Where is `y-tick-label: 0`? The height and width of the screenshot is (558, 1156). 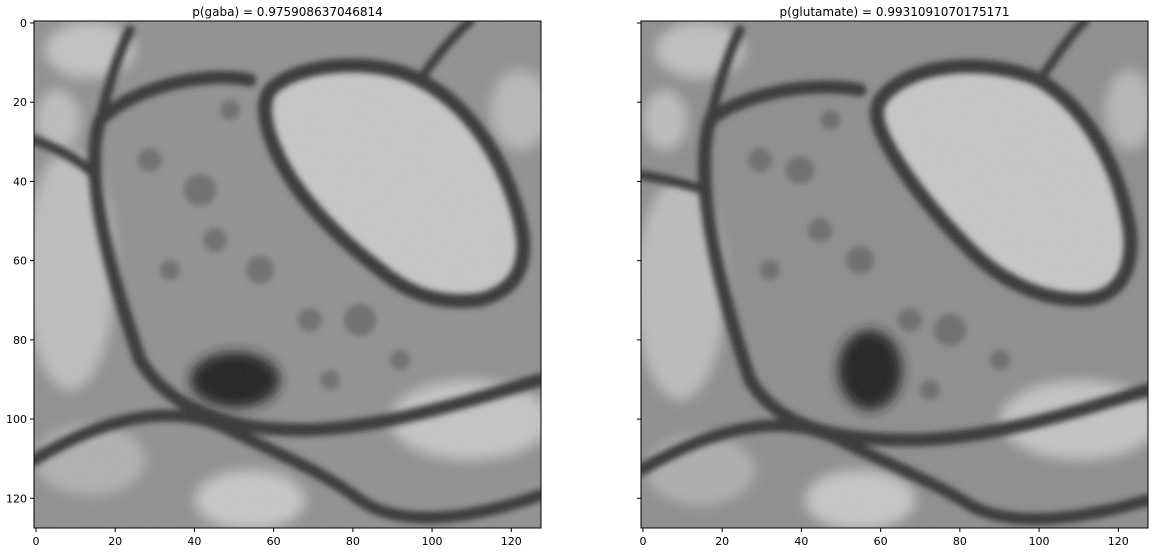
y-tick-label: 0 is located at coordinates (23, 23).